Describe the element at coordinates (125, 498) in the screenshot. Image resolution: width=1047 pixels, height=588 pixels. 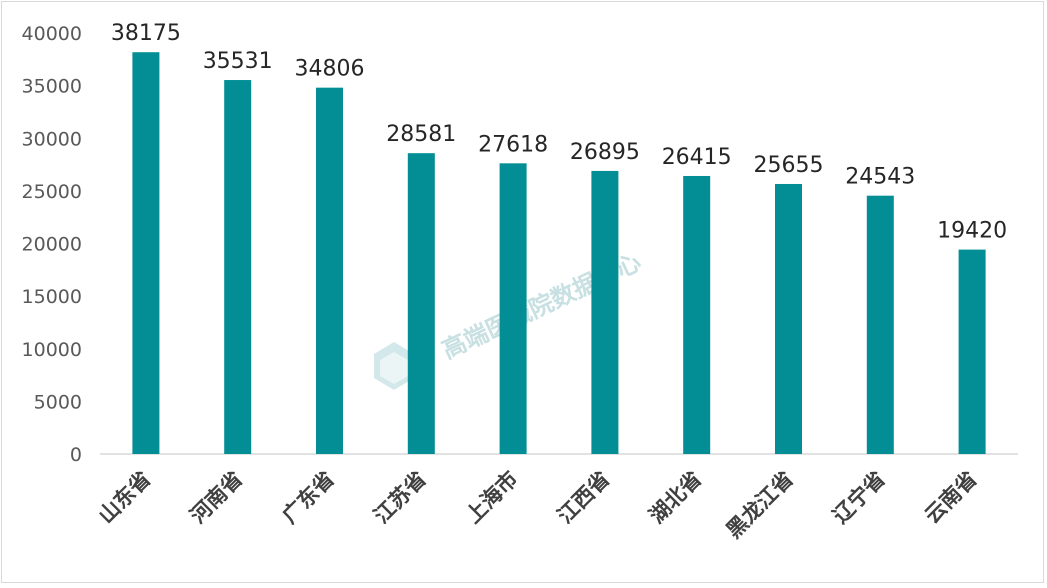
I see `x-tick-label: 山东省` at that location.